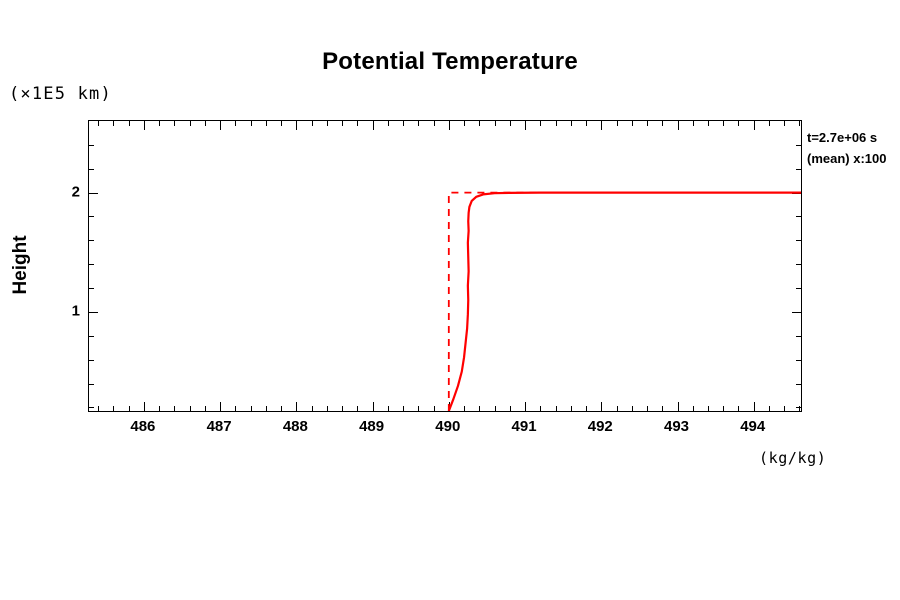 The image size is (900, 600). I want to click on x-tick-label: 490, so click(448, 426).